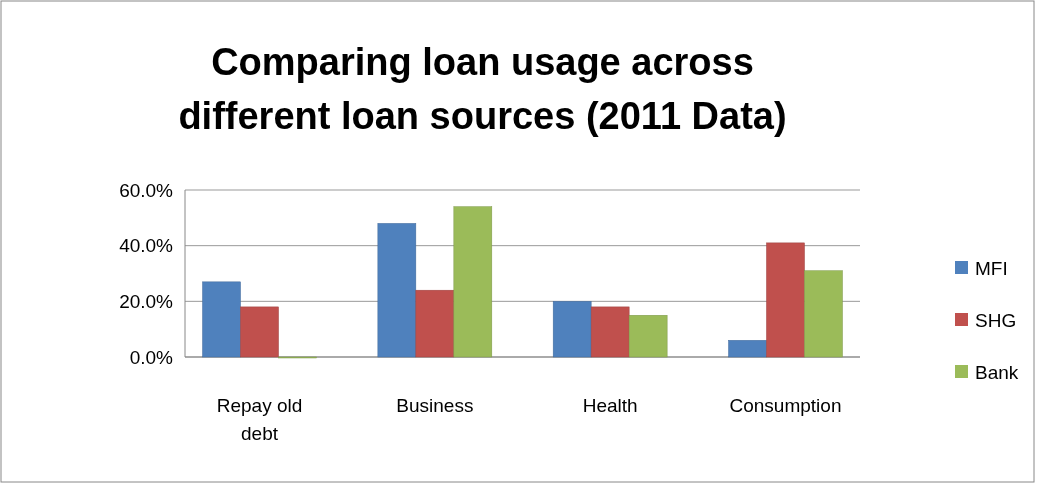 This screenshot has height=483, width=1043. Describe the element at coordinates (146, 190) in the screenshot. I see `y-tick-label: 60.0%` at that location.